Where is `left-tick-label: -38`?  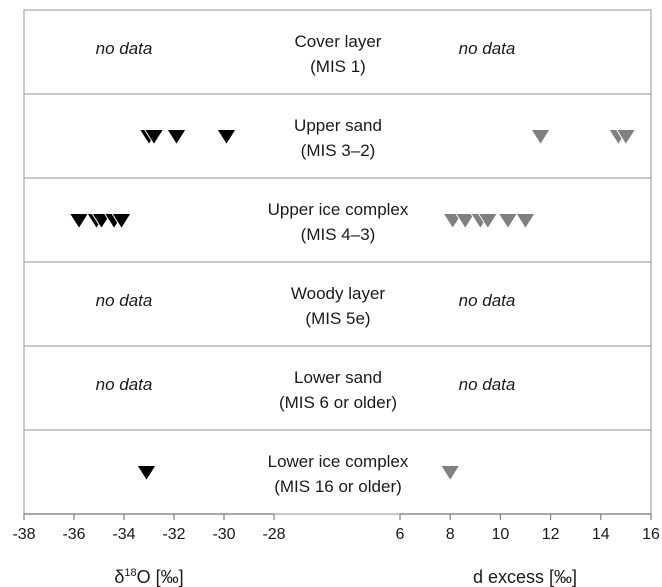 left-tick-label: -38 is located at coordinates (23, 534).